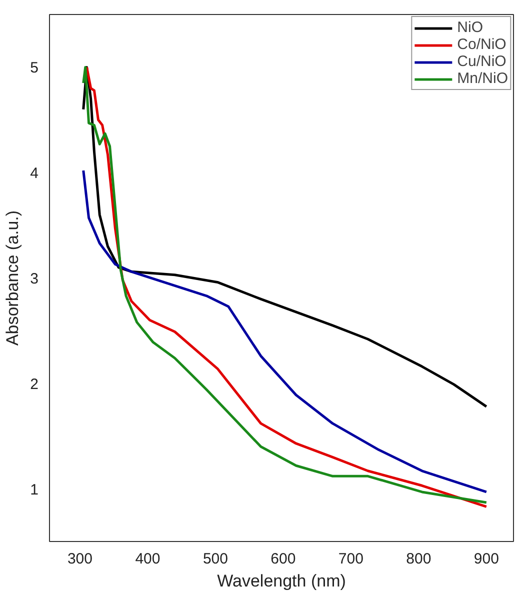  What do you see at coordinates (419, 559) in the screenshot?
I see `x-tick-label: 800` at bounding box center [419, 559].